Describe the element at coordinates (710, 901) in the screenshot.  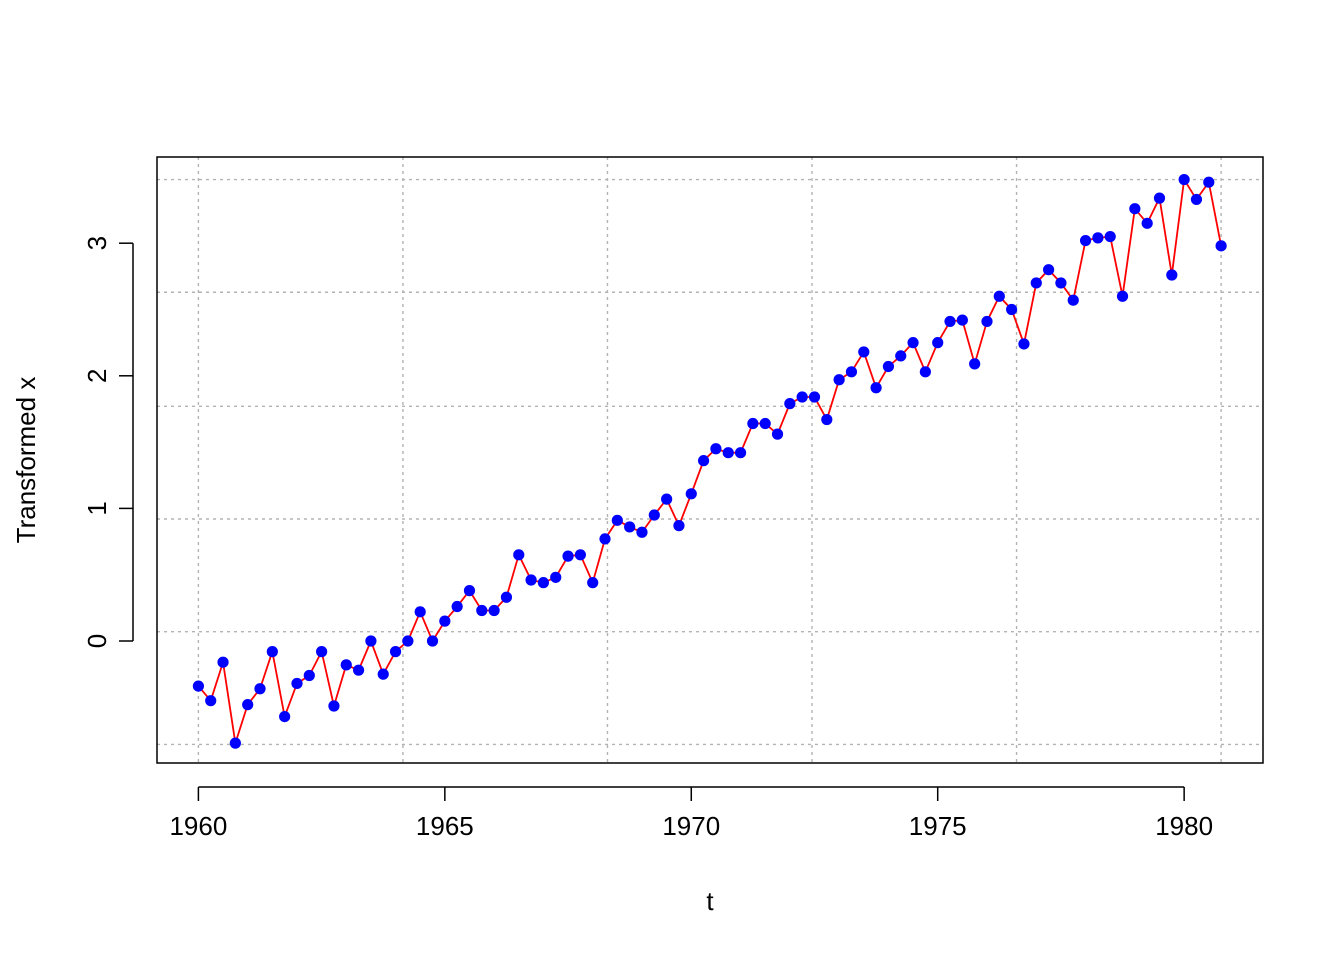
I see `x-axis-label: t` at that location.